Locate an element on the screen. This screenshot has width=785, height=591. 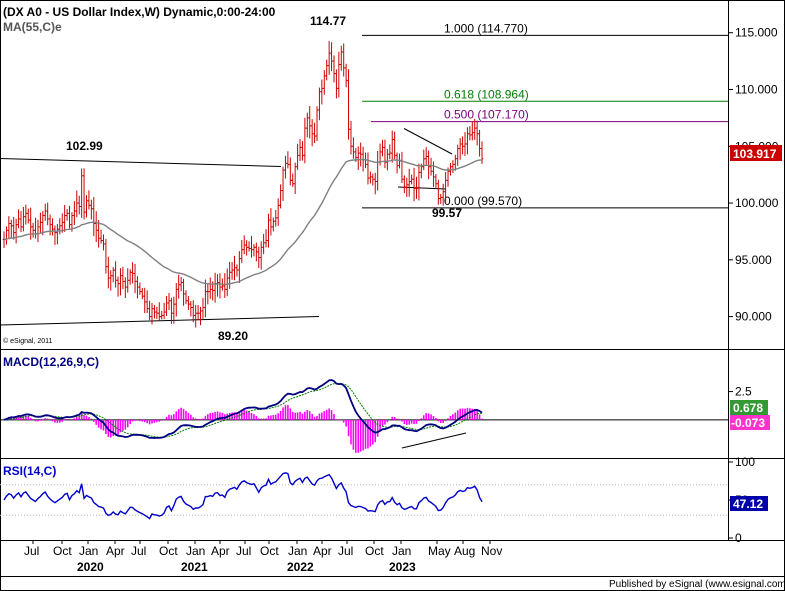
fib-level-label: 0.618 (108.964) is located at coordinates (486, 94).